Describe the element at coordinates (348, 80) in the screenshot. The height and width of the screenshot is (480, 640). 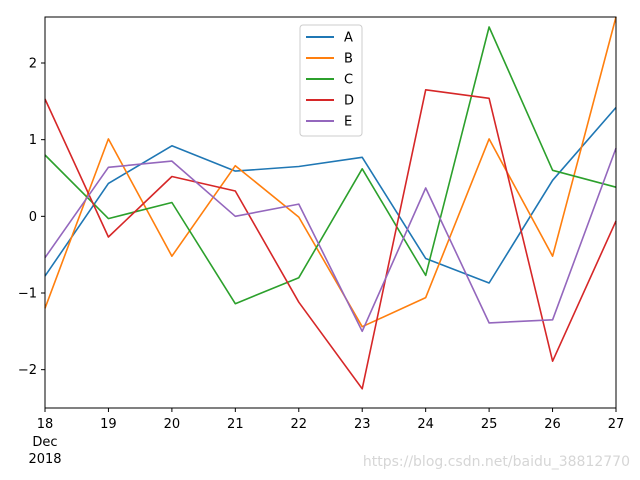
I see `legend-label-c: C` at that location.